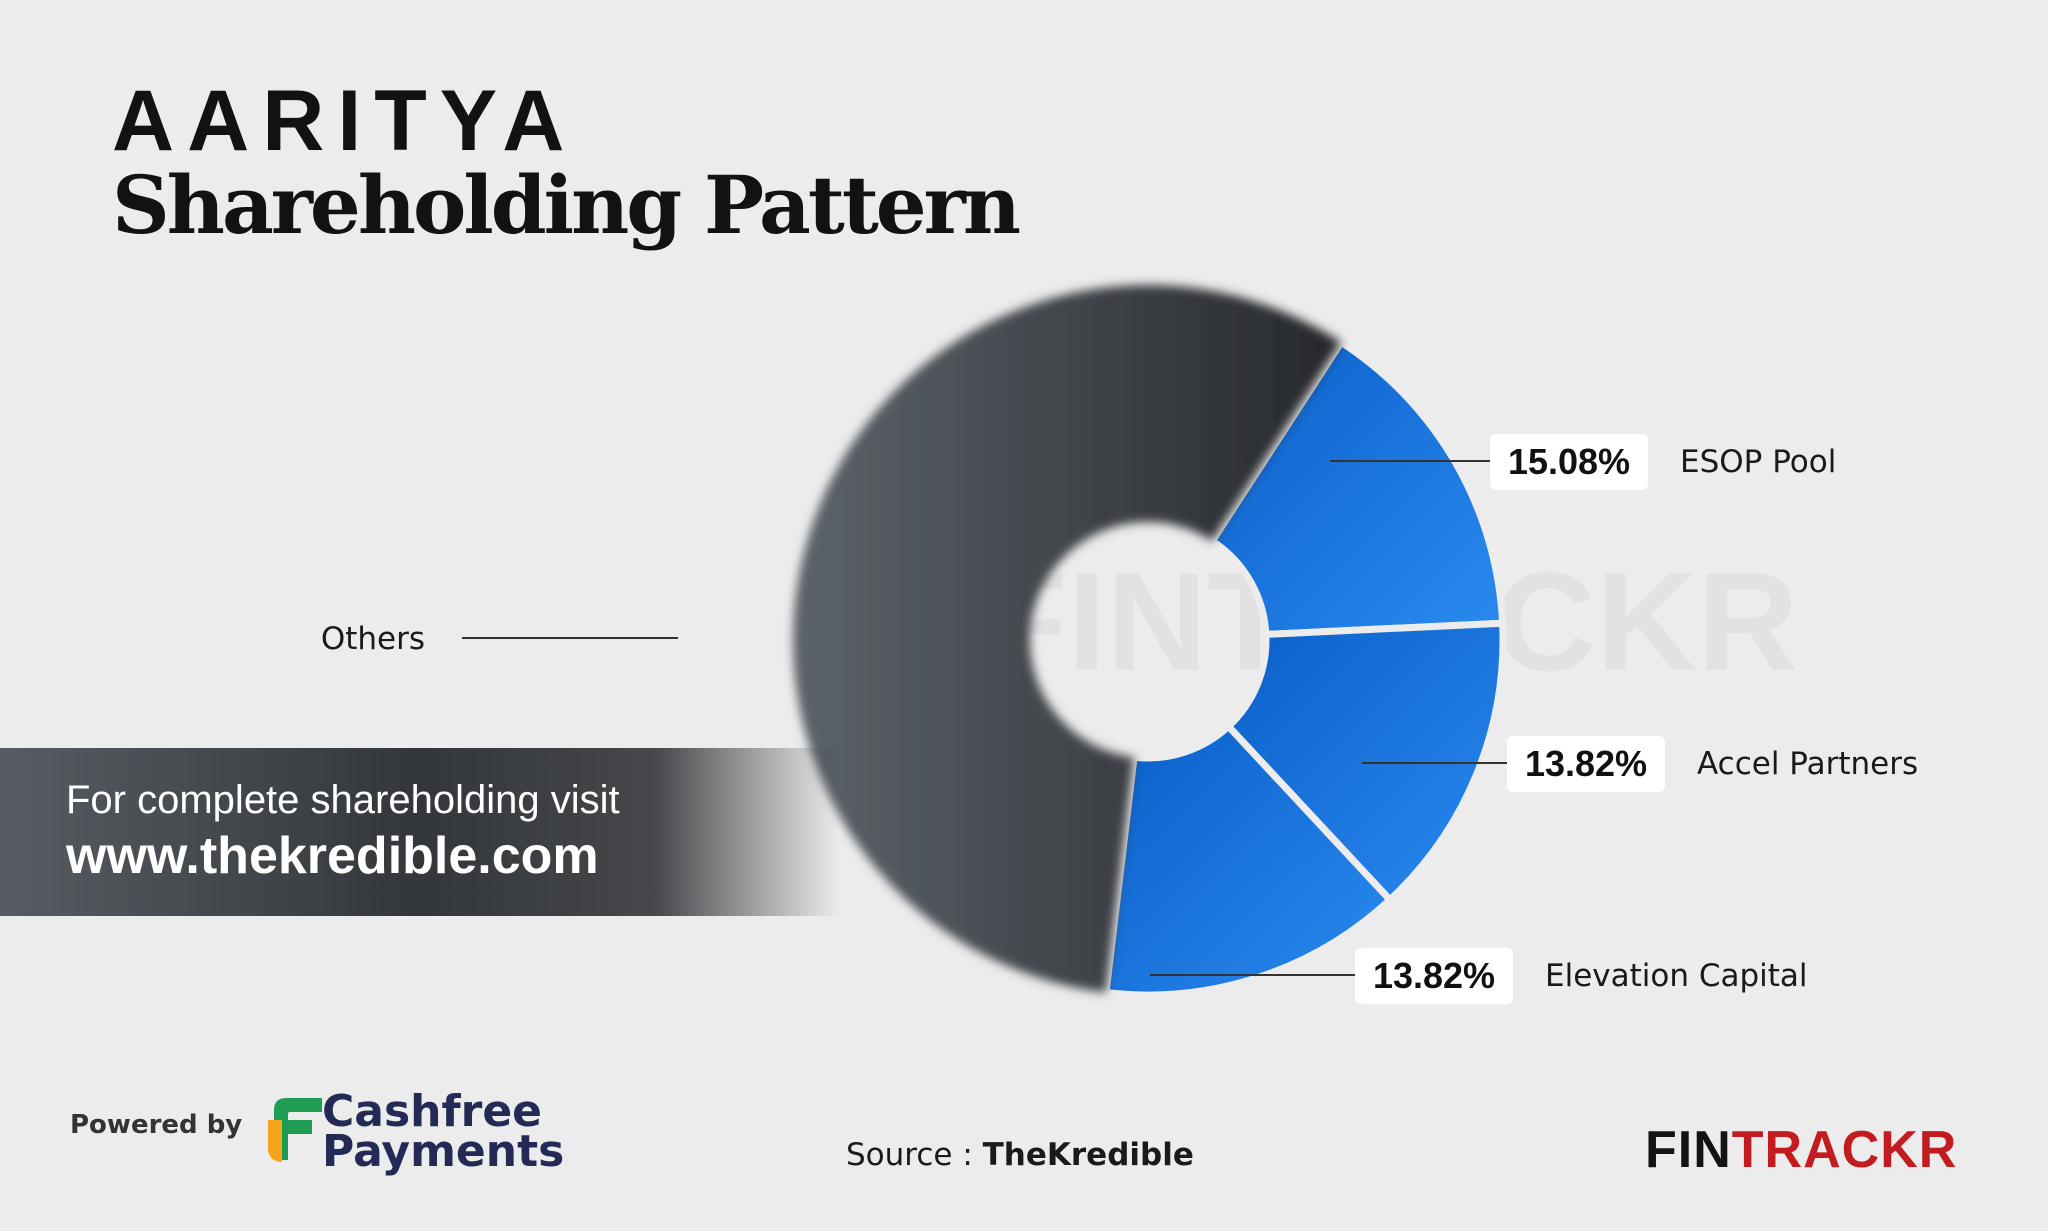 The image size is (2048, 1231). Describe the element at coordinates (1365, 762) in the screenshot. I see `slice-accel-partners` at that location.